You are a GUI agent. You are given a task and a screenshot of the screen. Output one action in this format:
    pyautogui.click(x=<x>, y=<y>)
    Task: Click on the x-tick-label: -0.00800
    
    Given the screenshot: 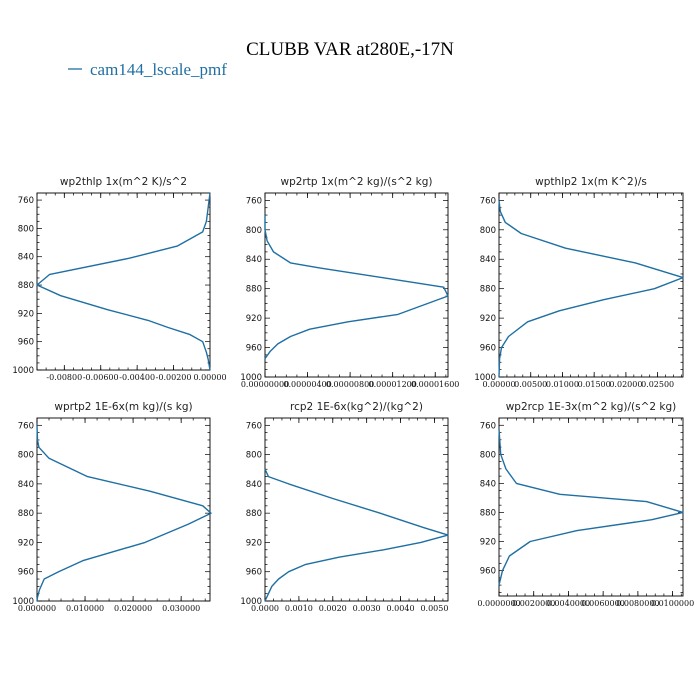 What is the action you would take?
    pyautogui.click(x=64, y=377)
    